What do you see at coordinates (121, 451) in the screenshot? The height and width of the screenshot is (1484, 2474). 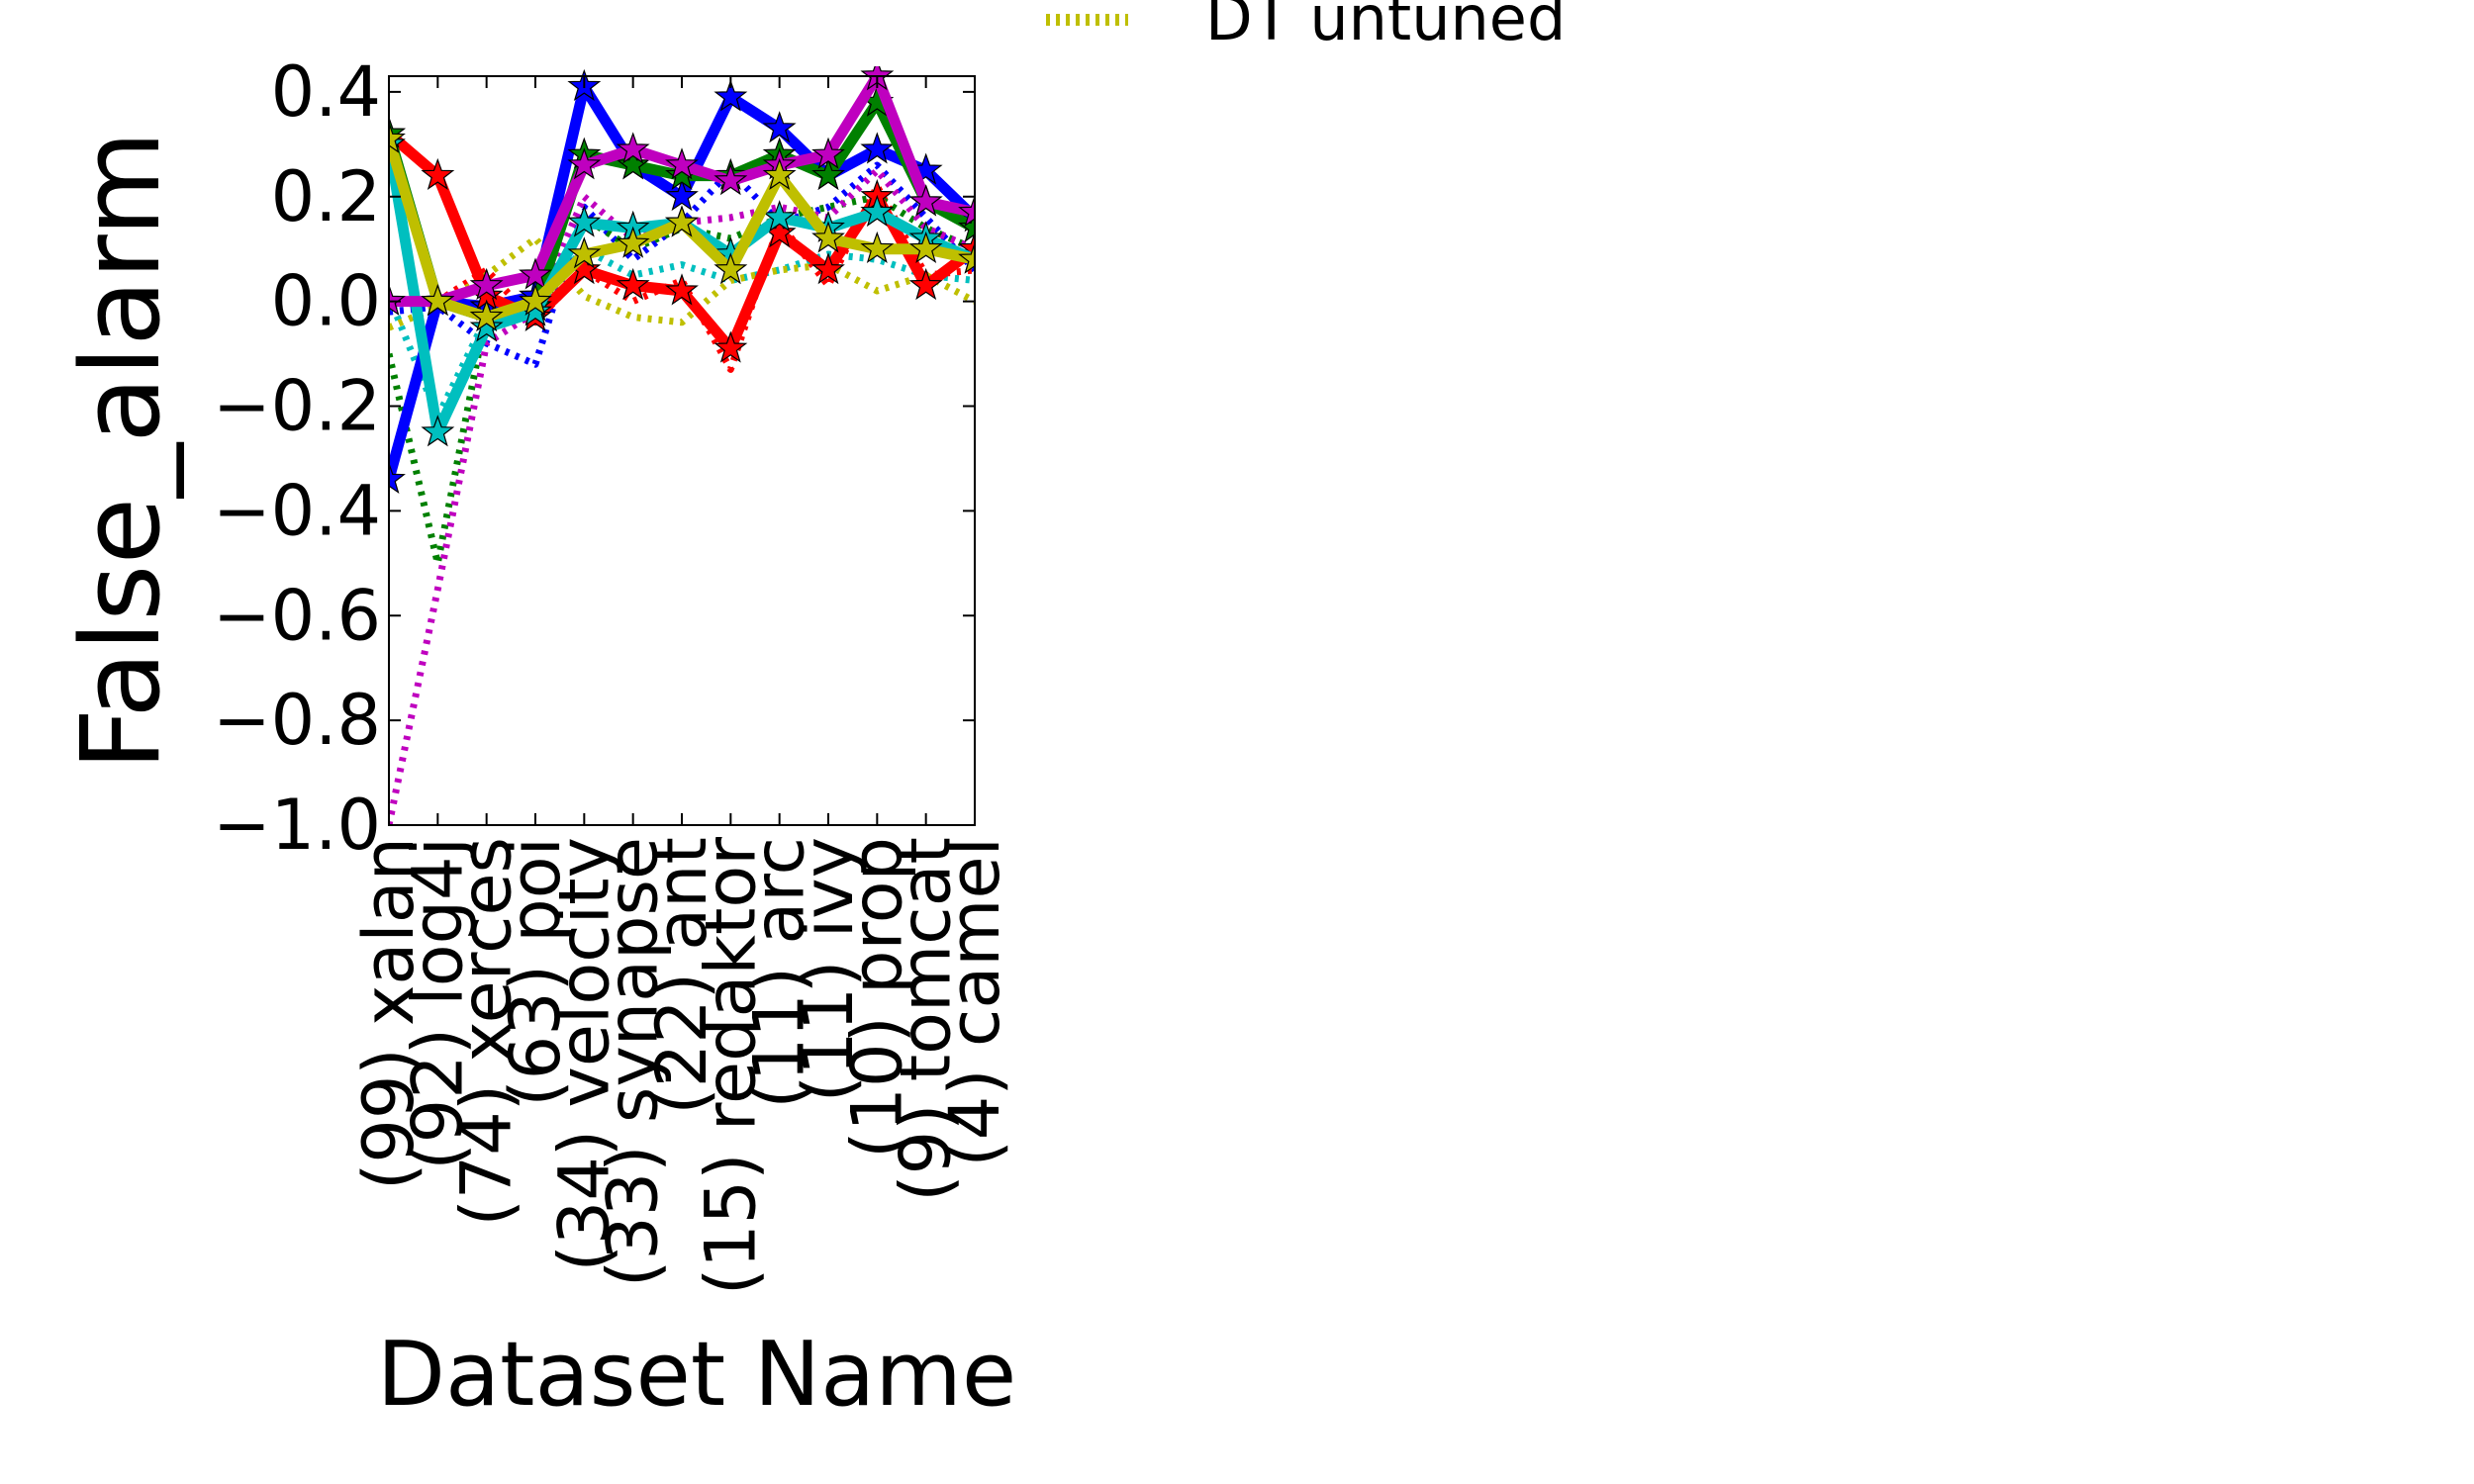 I see `y-axis-label: False_alarm` at bounding box center [121, 451].